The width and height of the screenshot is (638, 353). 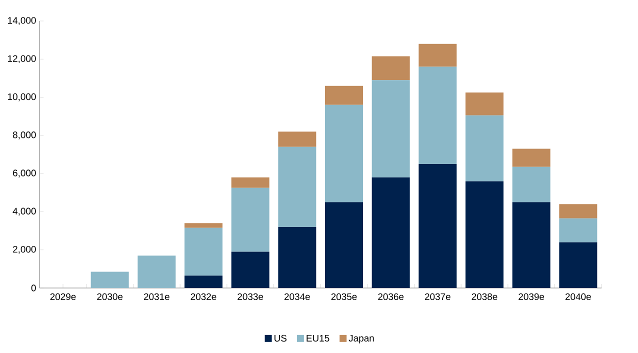 What do you see at coordinates (578, 296) in the screenshot?
I see `x-tick-label: 2040e` at bounding box center [578, 296].